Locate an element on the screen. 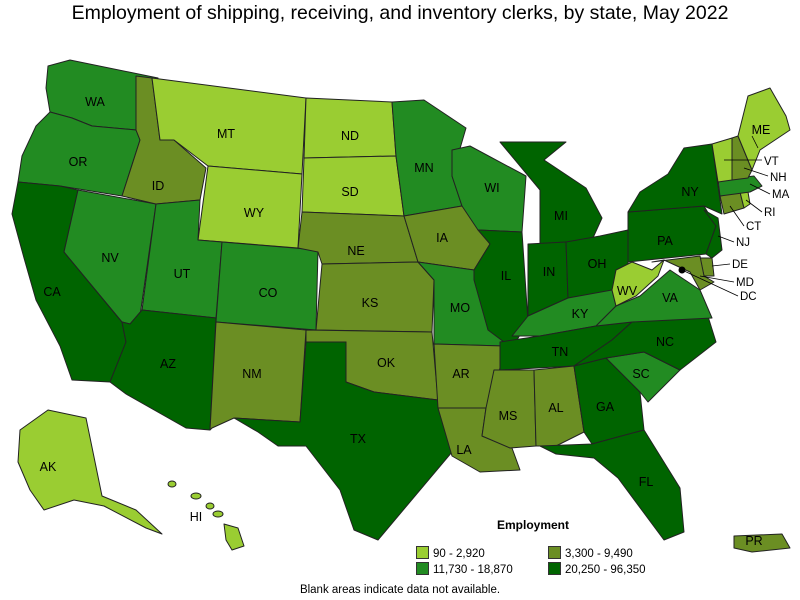 The height and width of the screenshot is (600, 800). state-nd is located at coordinates (350, 128).